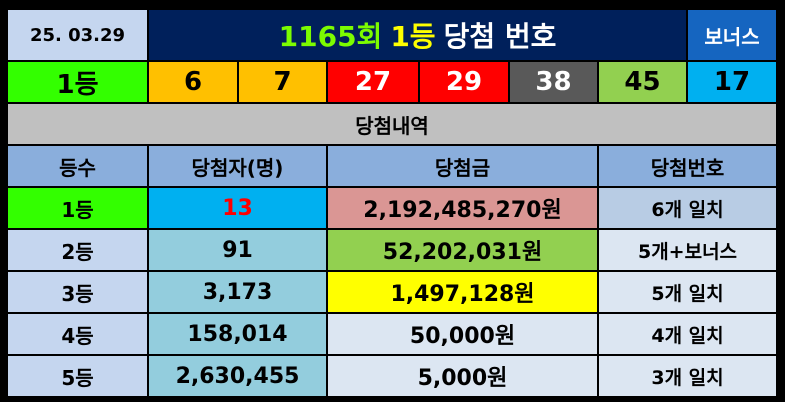  What do you see at coordinates (687, 166) in the screenshot?
I see `header-match: 당첨번호` at bounding box center [687, 166].